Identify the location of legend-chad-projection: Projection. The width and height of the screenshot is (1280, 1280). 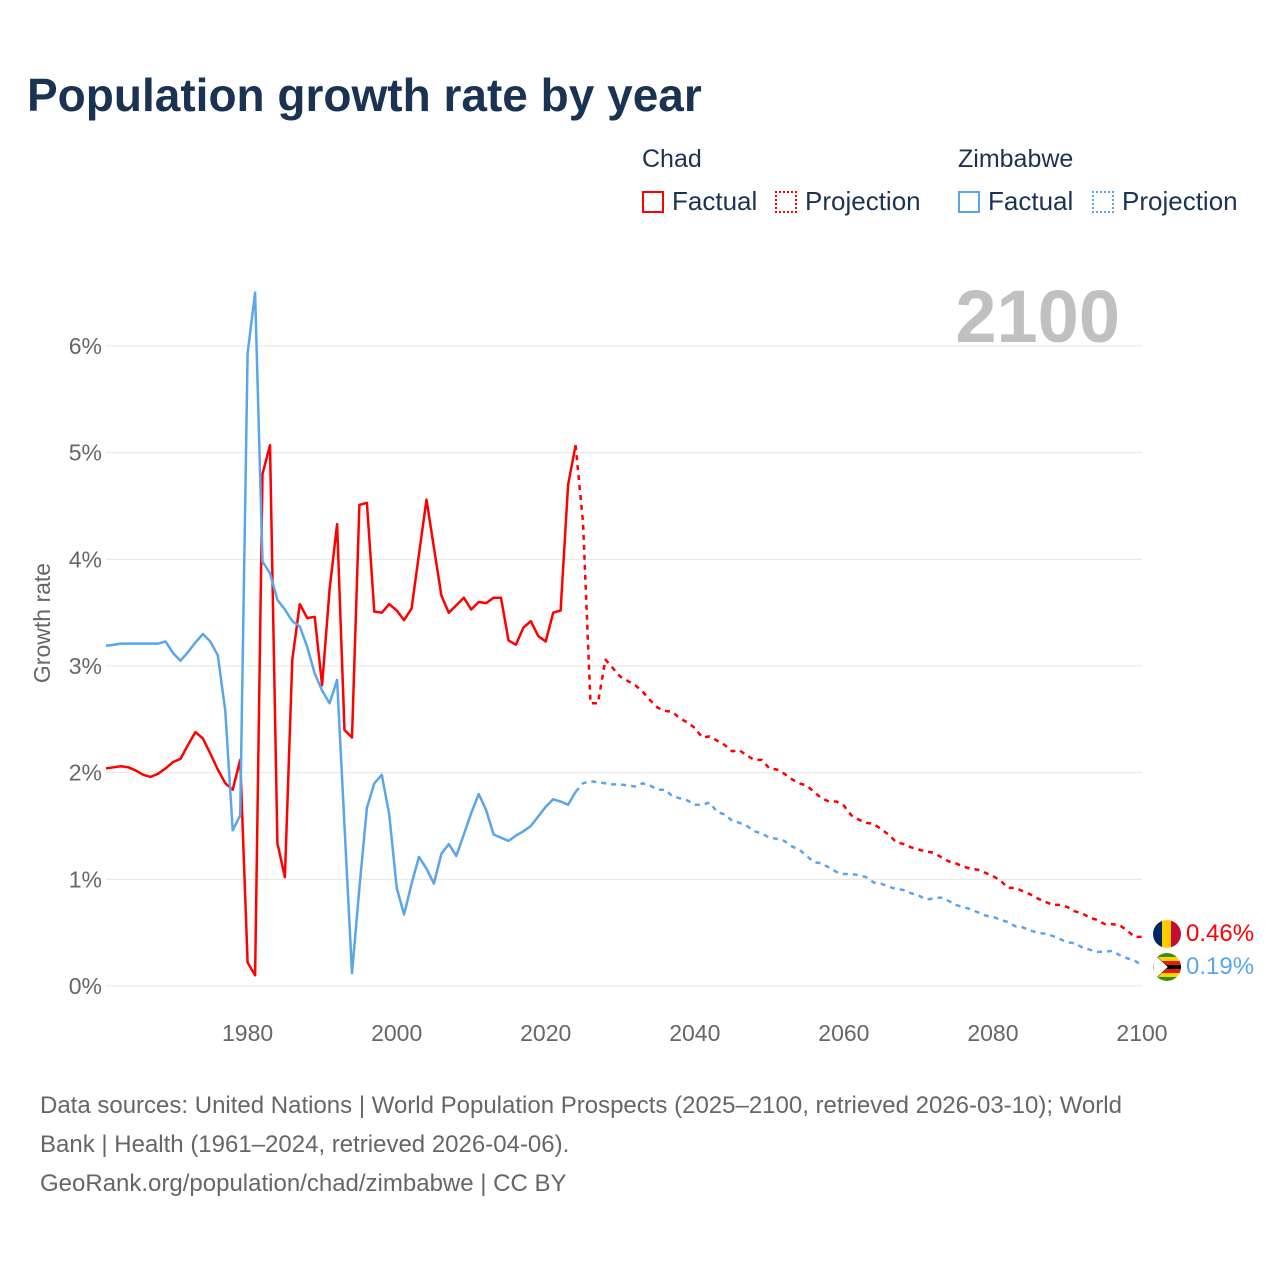
(848, 201).